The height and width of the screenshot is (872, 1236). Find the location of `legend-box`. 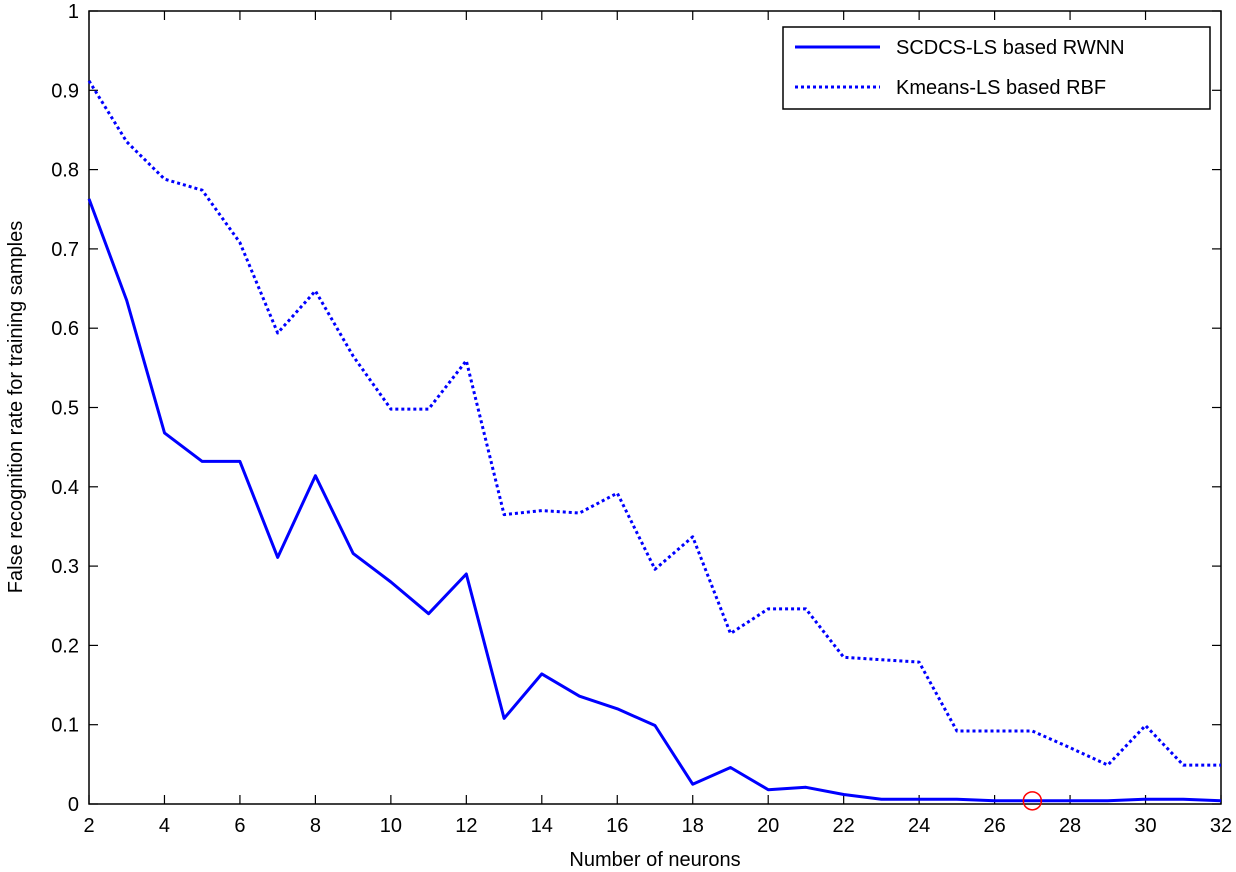

legend-box is located at coordinates (996, 68).